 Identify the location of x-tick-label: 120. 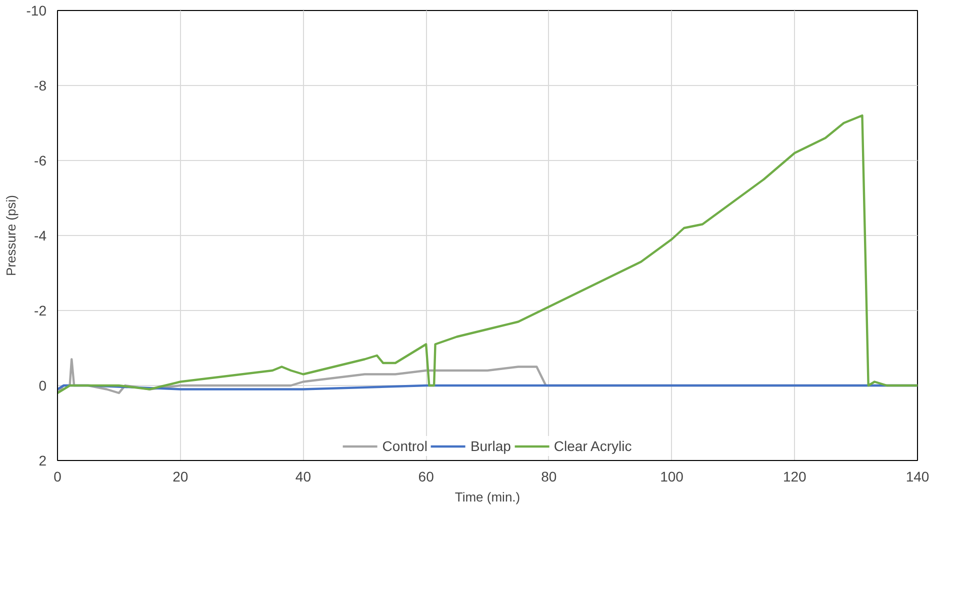
(794, 476).